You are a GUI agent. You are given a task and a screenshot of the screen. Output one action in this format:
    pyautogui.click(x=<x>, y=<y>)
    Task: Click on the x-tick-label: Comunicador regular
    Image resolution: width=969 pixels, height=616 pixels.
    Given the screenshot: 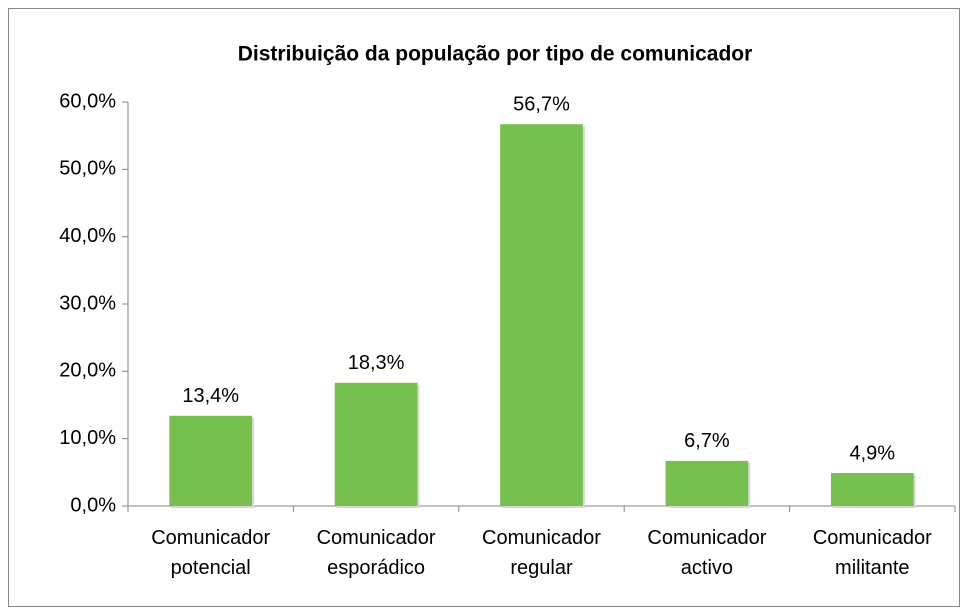 What is the action you would take?
    pyautogui.click(x=541, y=553)
    